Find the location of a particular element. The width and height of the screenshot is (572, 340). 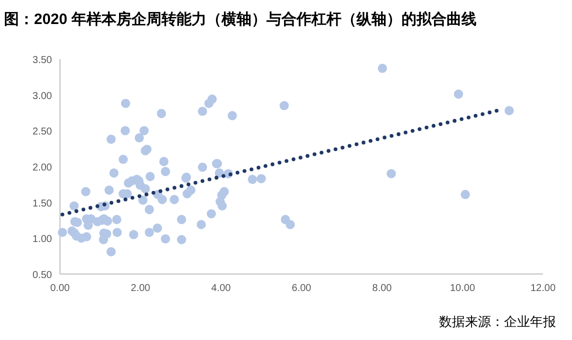

y-tick-label: 3.00 is located at coordinates (42, 96).